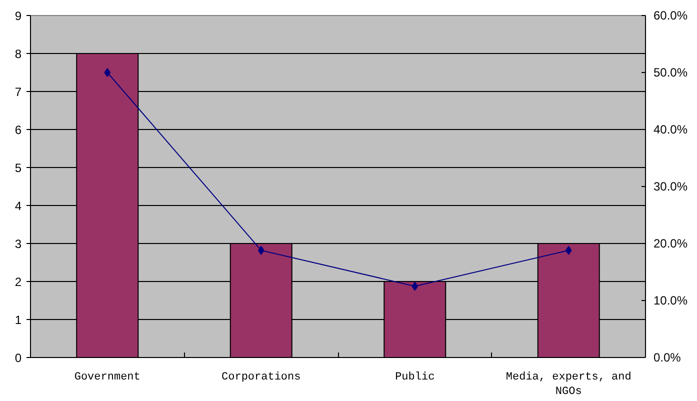  I want to click on y-tick-label: 7, so click(18, 92).